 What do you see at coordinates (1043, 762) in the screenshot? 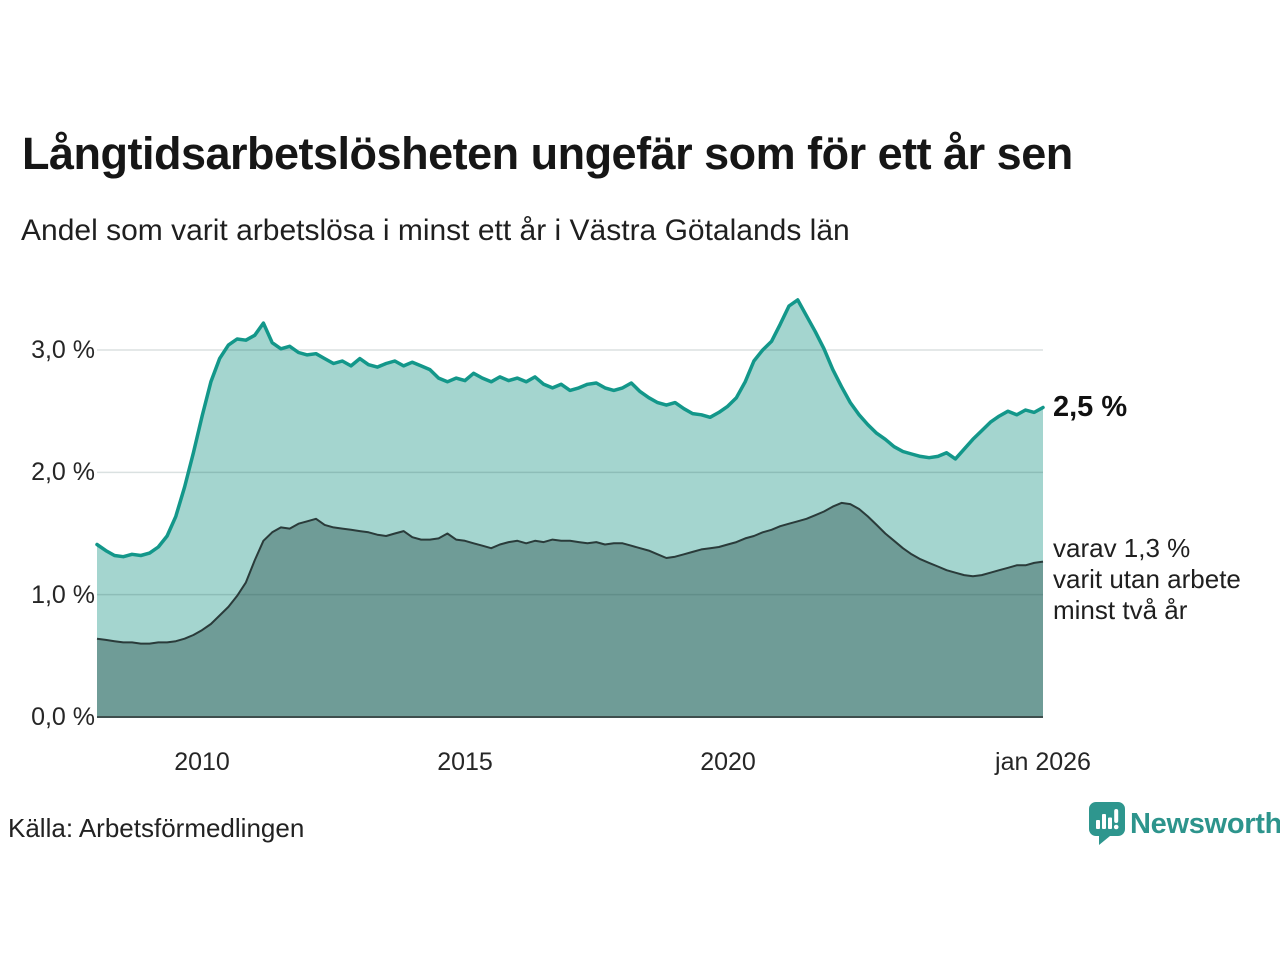
I see `x-axis-tick-label-jan-2026: jan 2026` at bounding box center [1043, 762].